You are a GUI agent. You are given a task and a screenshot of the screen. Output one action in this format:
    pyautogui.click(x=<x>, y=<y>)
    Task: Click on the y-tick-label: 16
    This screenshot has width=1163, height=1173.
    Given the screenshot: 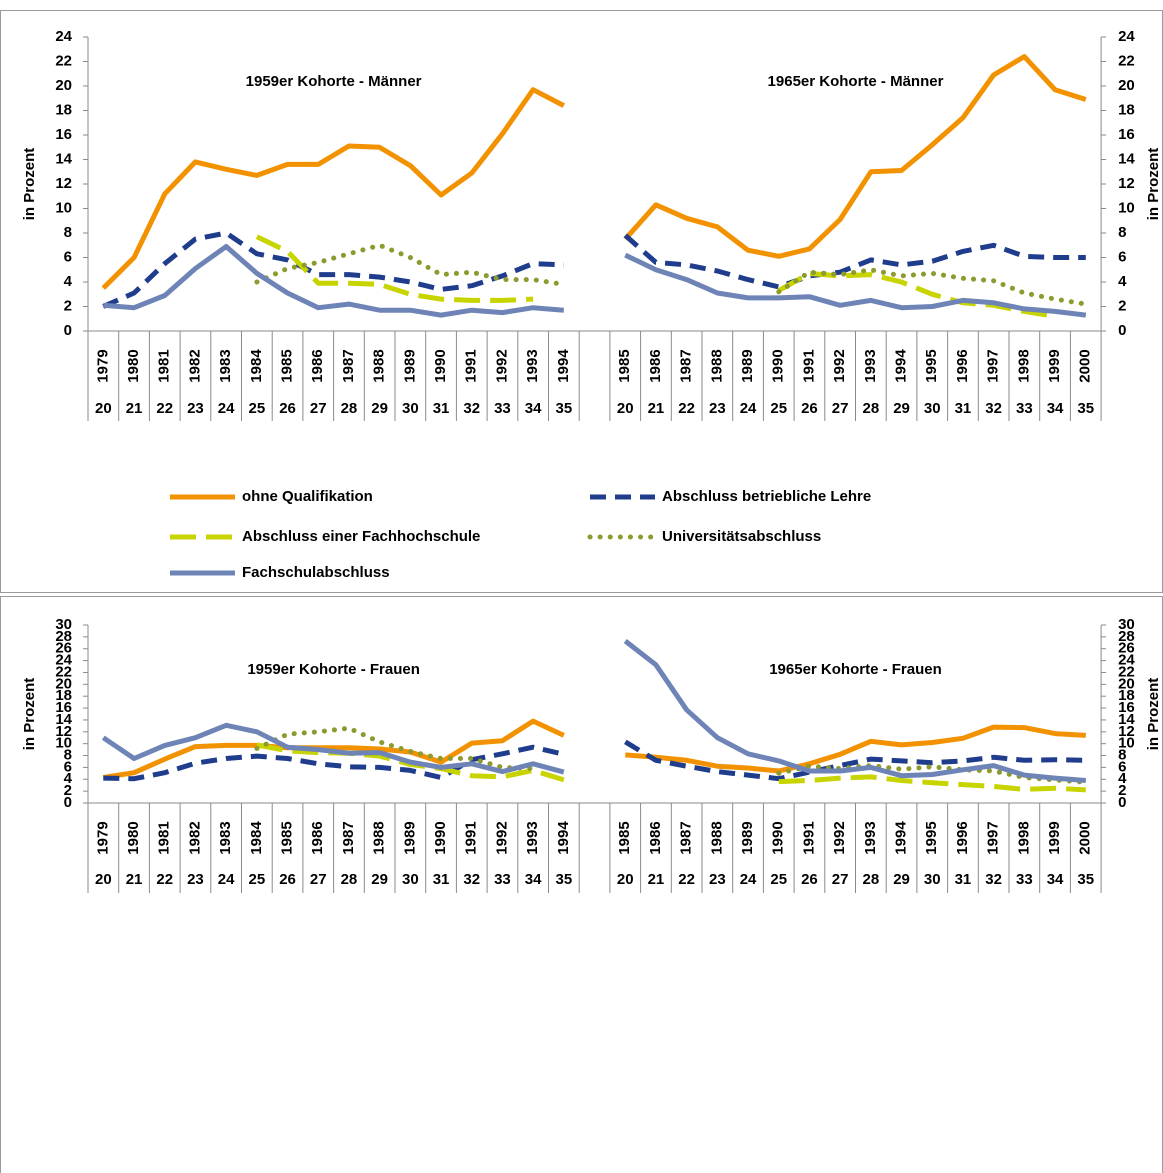 What is the action you would take?
    pyautogui.click(x=63, y=707)
    